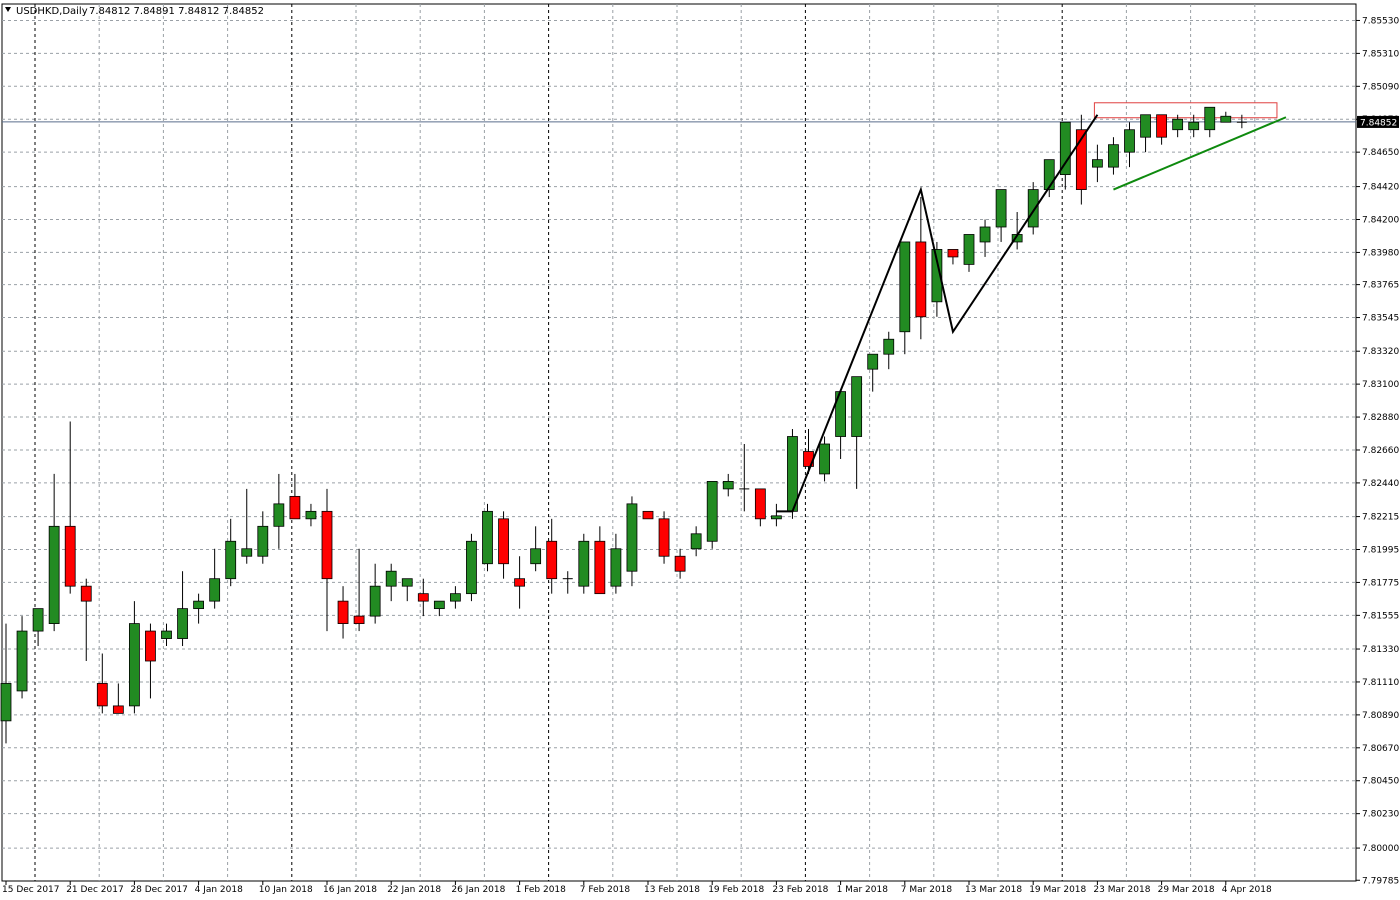 Image resolution: width=1400 pixels, height=900 pixels. I want to click on price-tick-label: 7.80670, so click(1380, 749).